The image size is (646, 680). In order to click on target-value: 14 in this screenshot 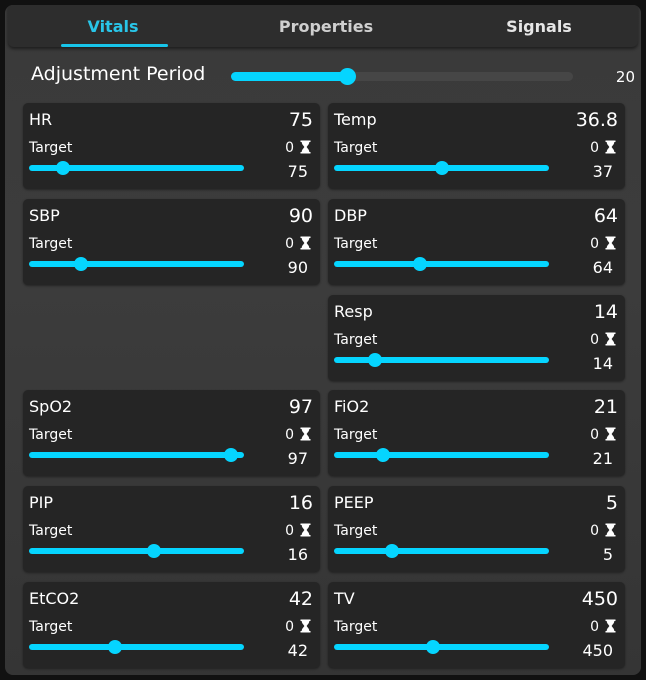, I will do `click(603, 363)`.